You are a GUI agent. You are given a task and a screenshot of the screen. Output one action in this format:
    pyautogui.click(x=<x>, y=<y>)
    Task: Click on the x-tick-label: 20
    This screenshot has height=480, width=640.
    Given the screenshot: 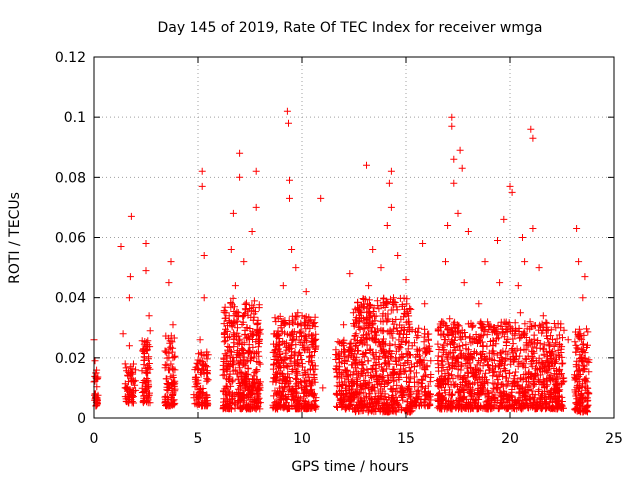 What is the action you would take?
    pyautogui.click(x=510, y=439)
    